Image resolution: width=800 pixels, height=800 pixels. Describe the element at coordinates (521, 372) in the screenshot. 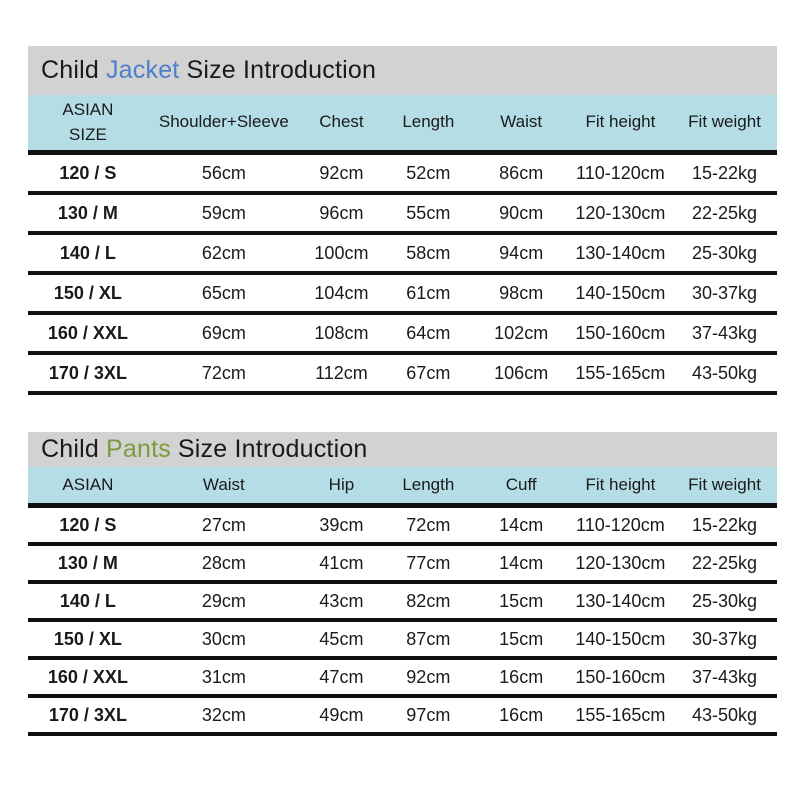

I see `table-cell: 106cm` at that location.